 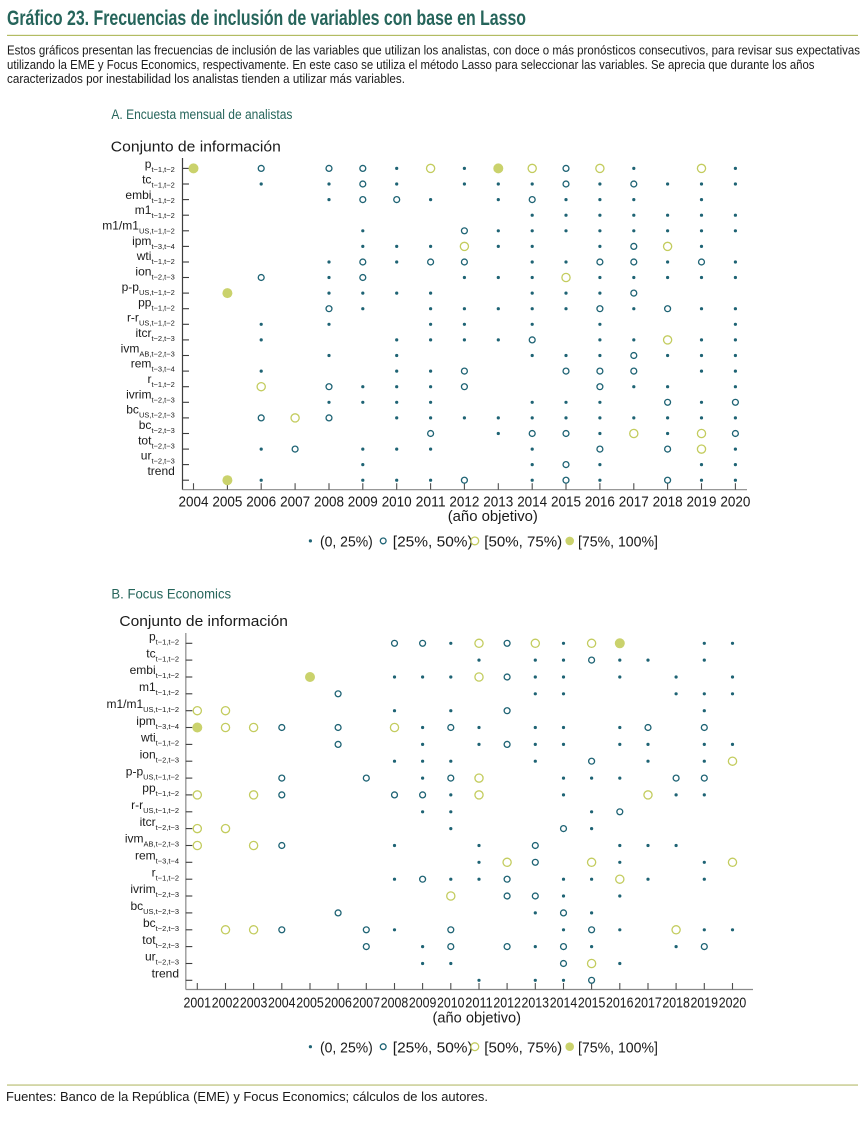 I want to click on svg-text:A. Encuesta mensual de analist: A. Encuesta mensual de analistas, so click(x=201, y=114).